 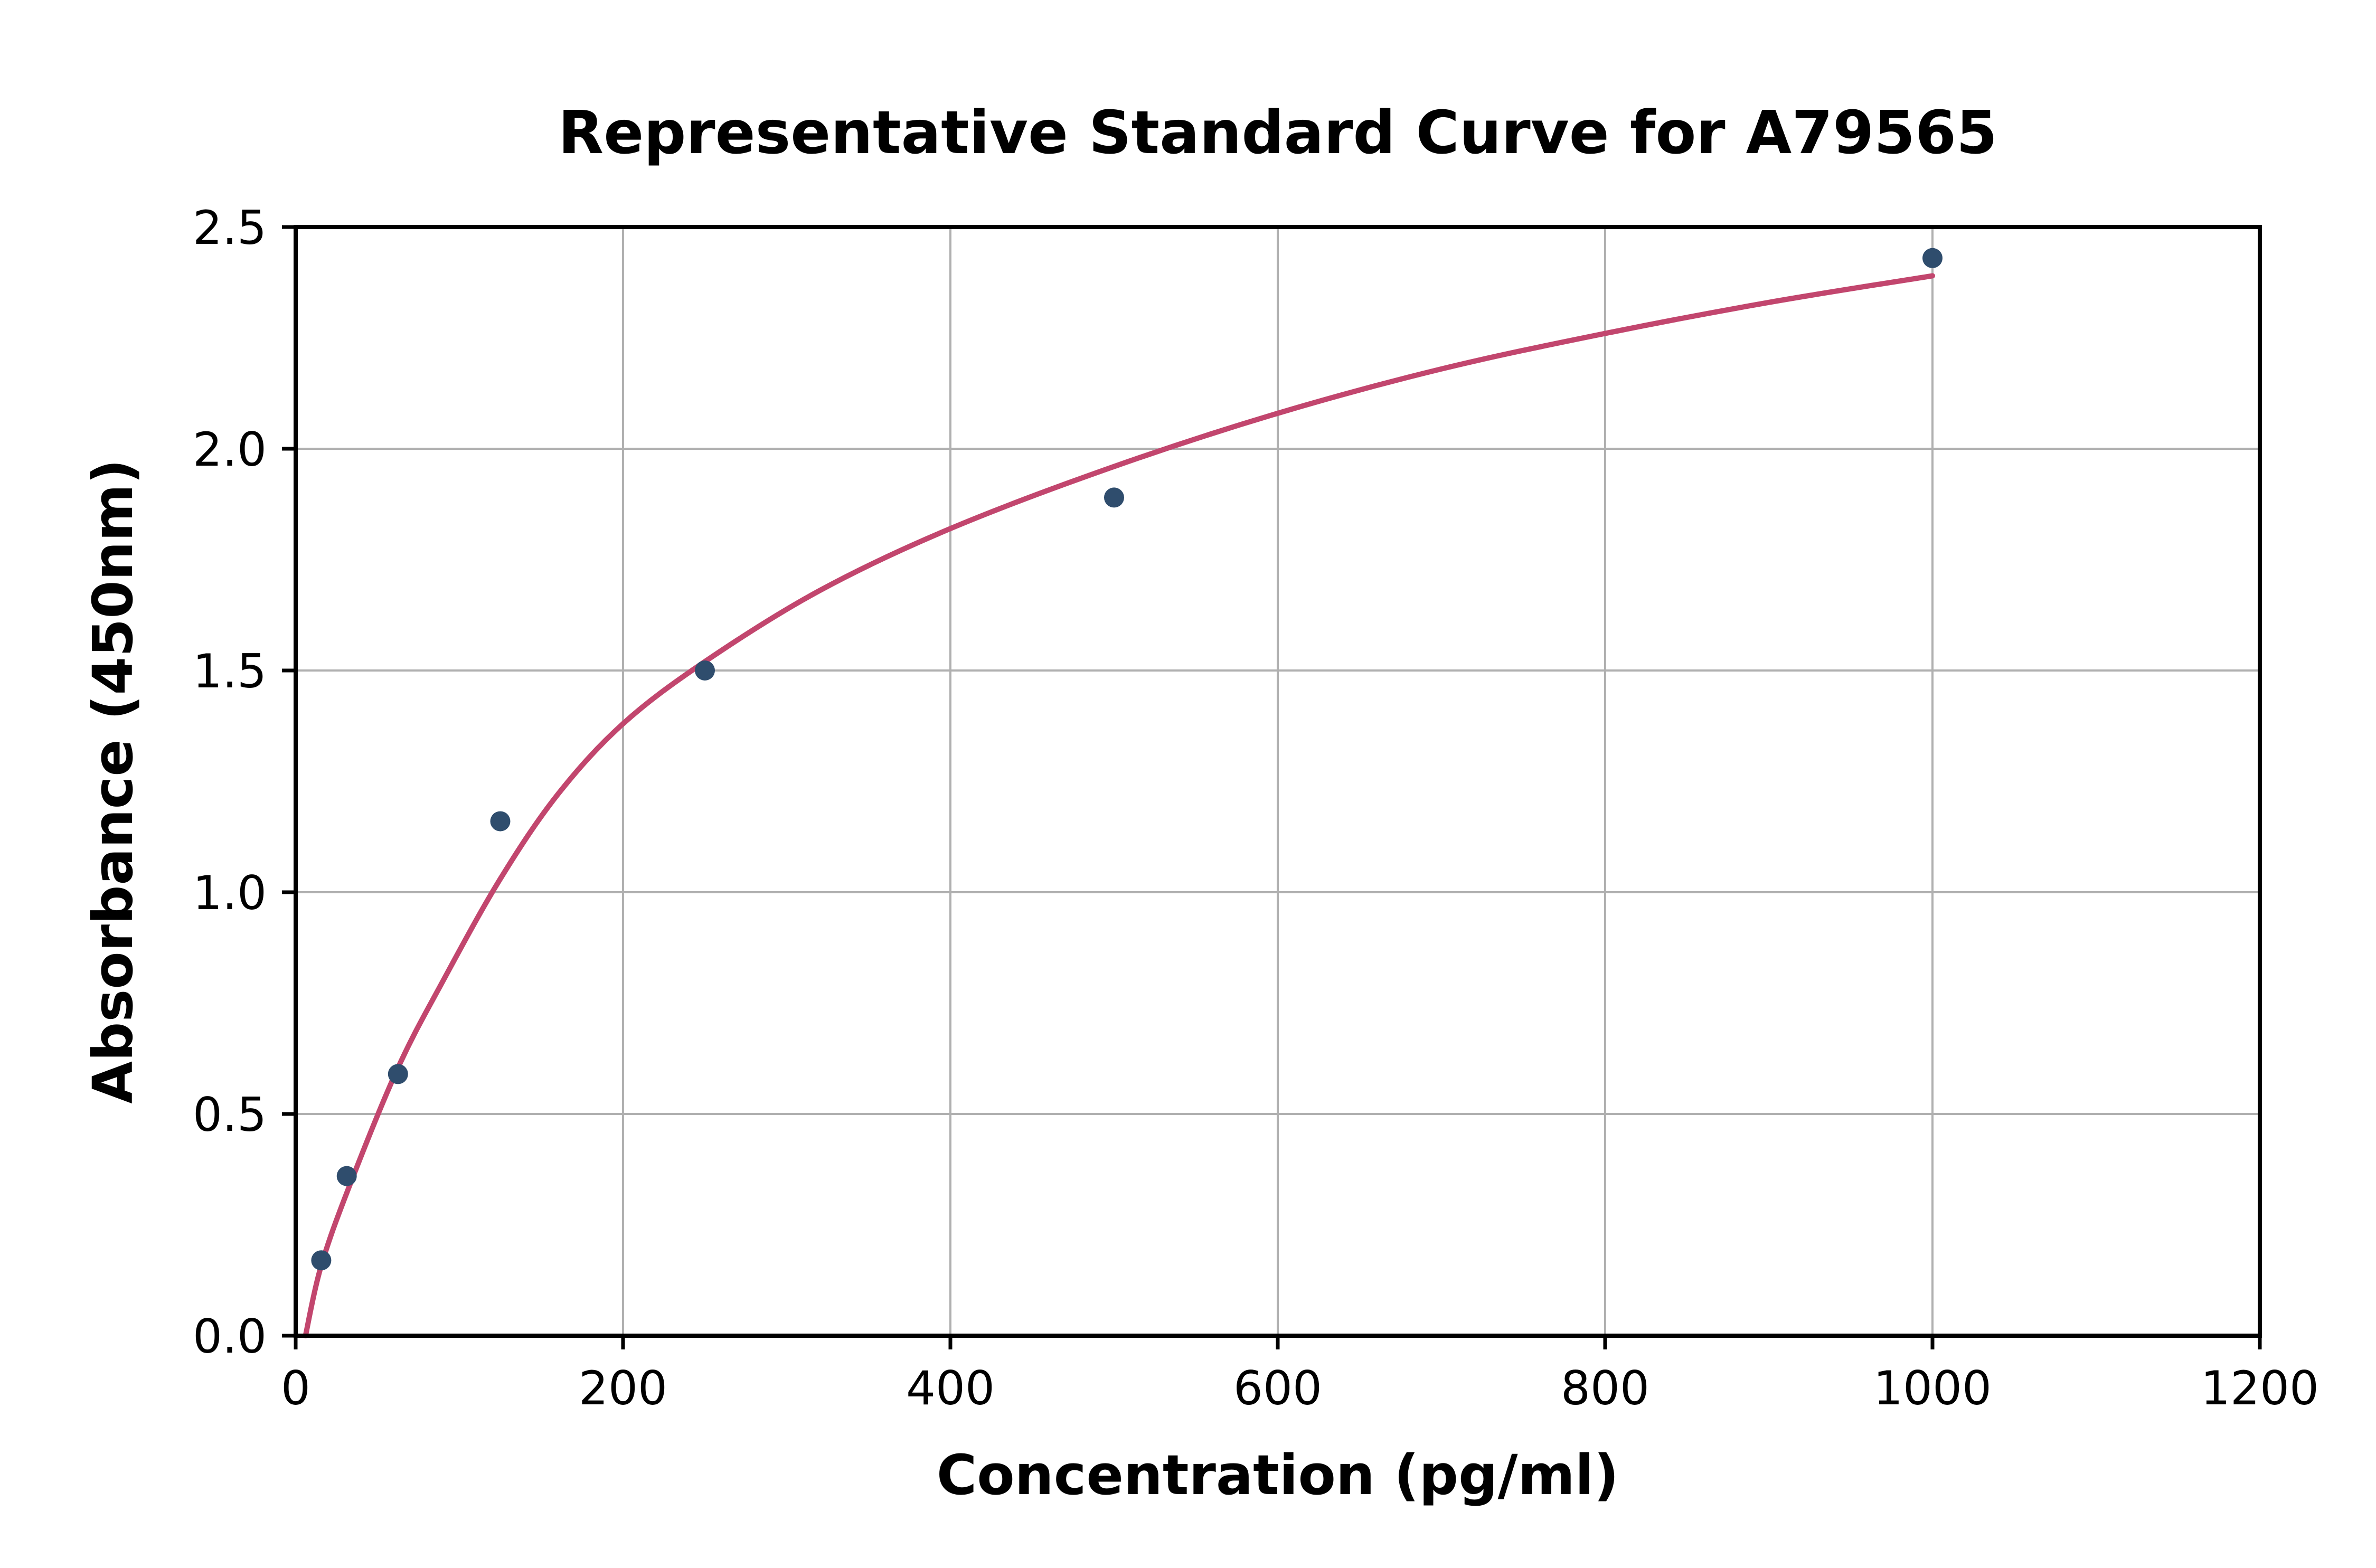 I want to click on y-tick-label: 1.0, so click(x=230, y=893).